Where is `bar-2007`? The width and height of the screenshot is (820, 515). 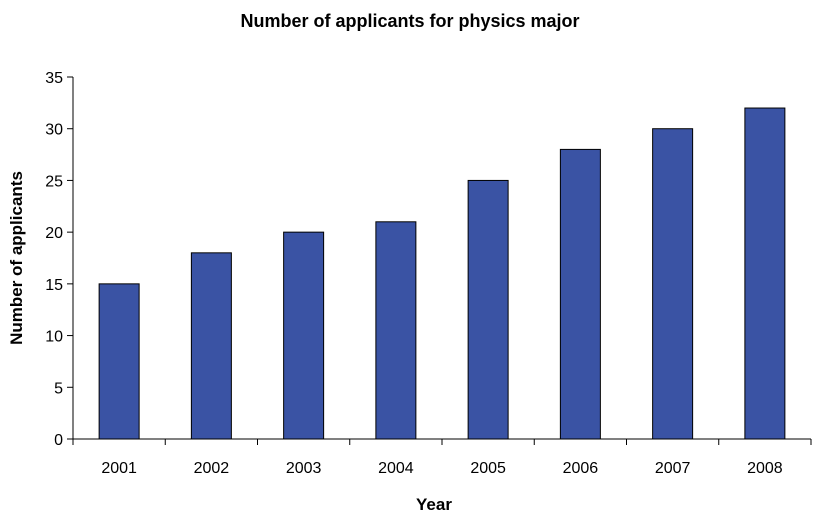 bar-2007 is located at coordinates (673, 284).